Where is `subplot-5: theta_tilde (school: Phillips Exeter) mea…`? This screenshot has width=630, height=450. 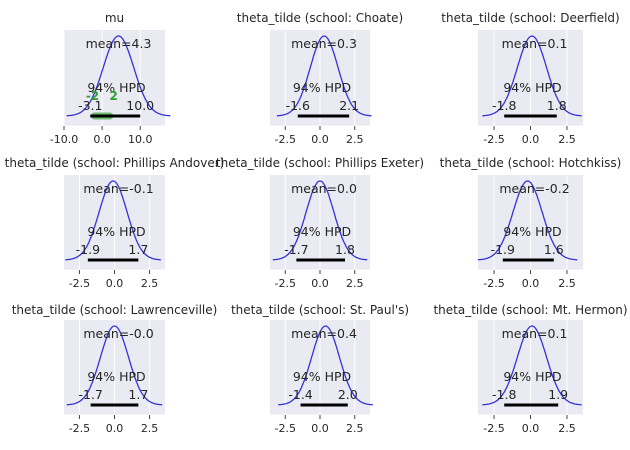 subplot-5: theta_tilde (school: Phillips Exeter) mea… is located at coordinates (320, 223).